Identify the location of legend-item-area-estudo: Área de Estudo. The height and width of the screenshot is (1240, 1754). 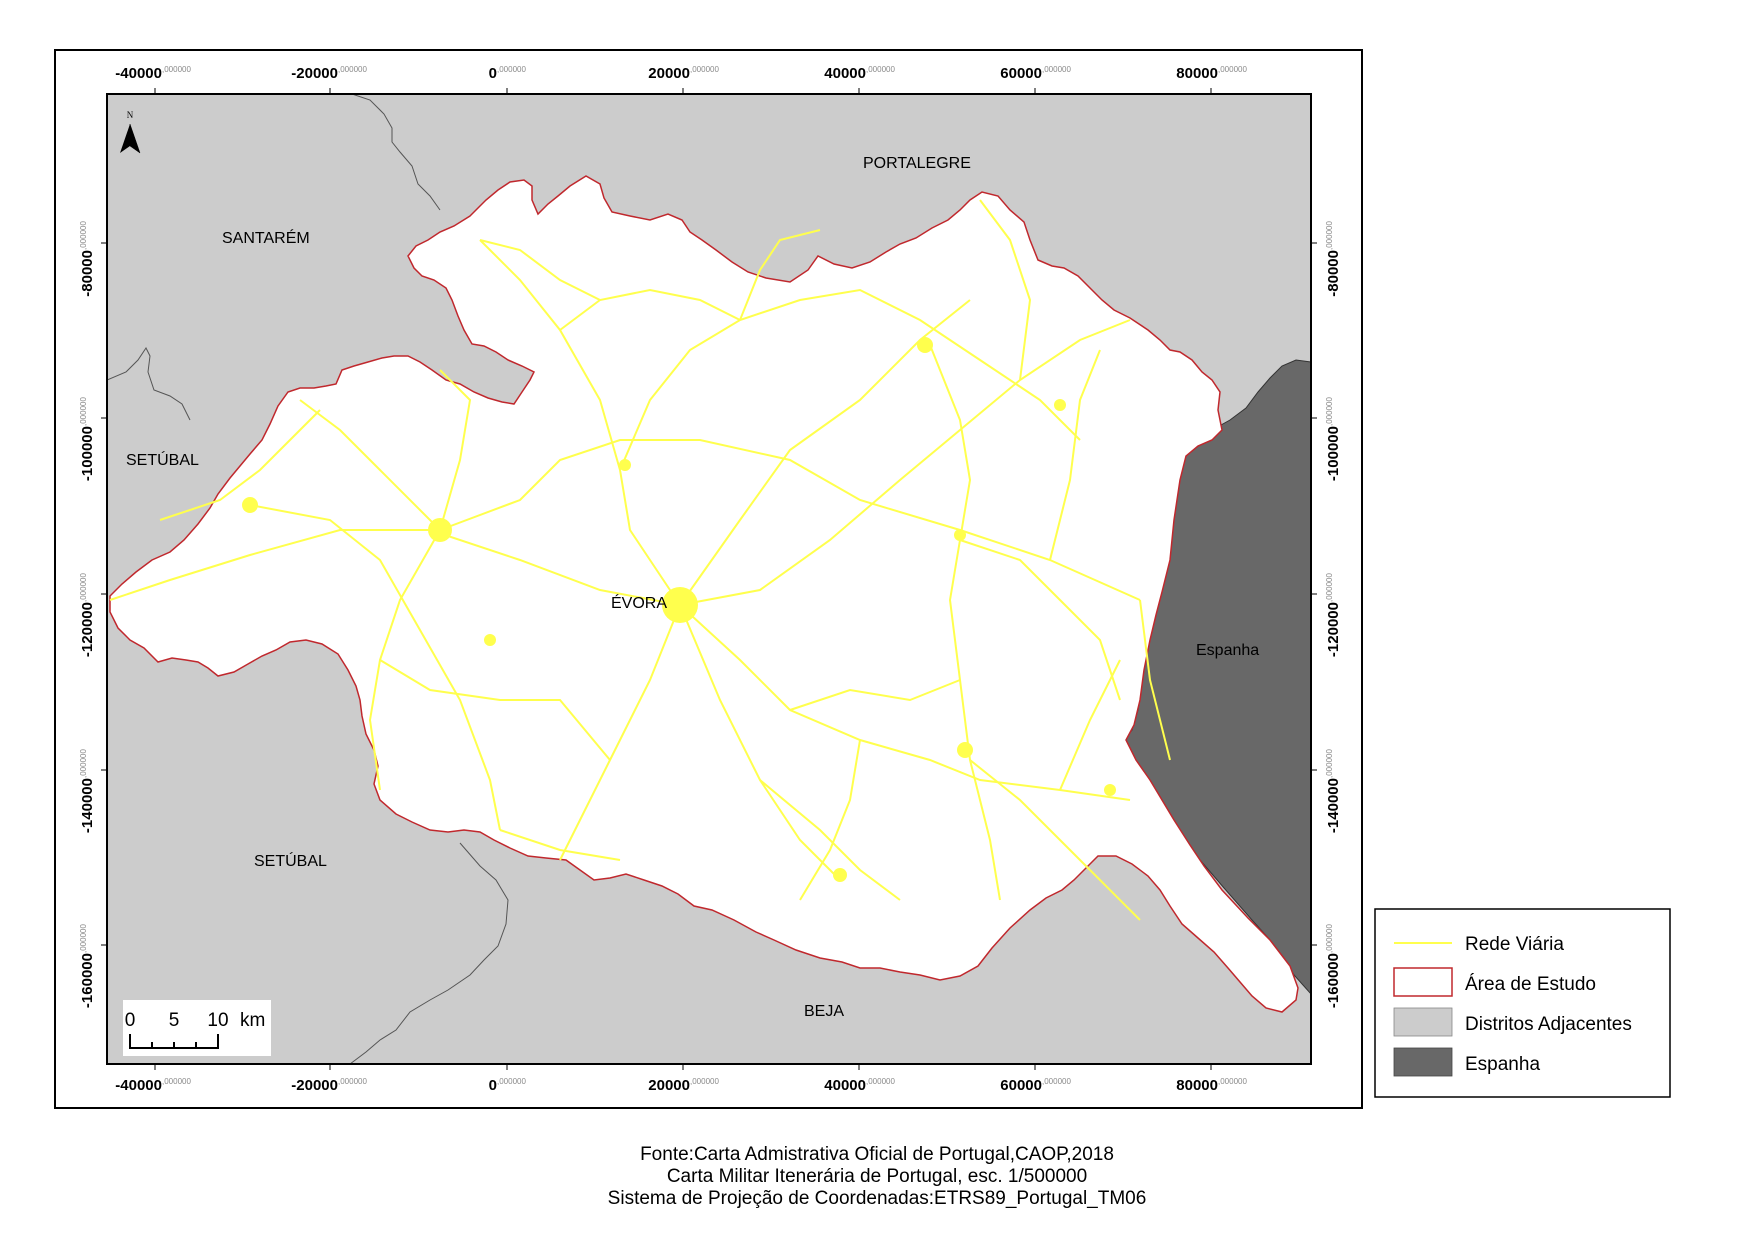
(1494, 982).